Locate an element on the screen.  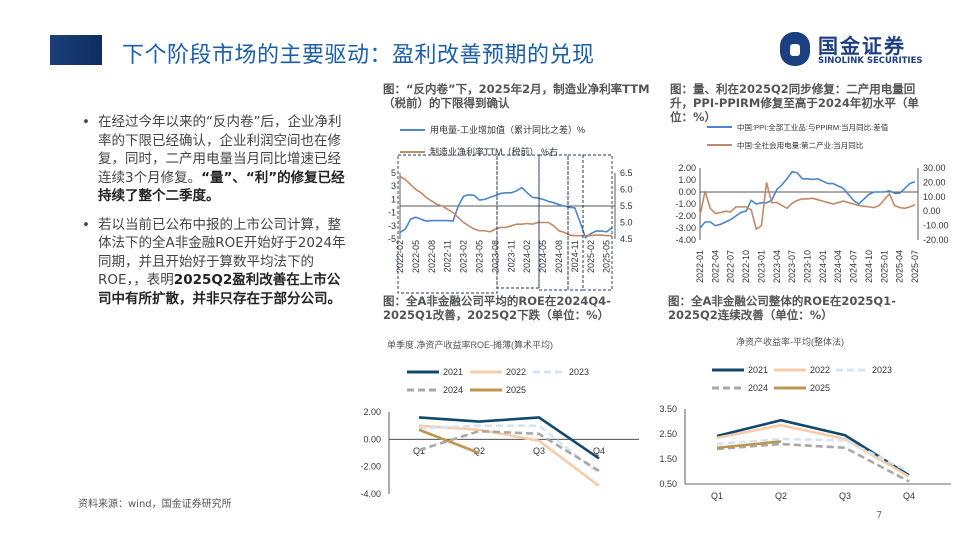
y-tick-label: 2.50 is located at coordinates (668, 434).